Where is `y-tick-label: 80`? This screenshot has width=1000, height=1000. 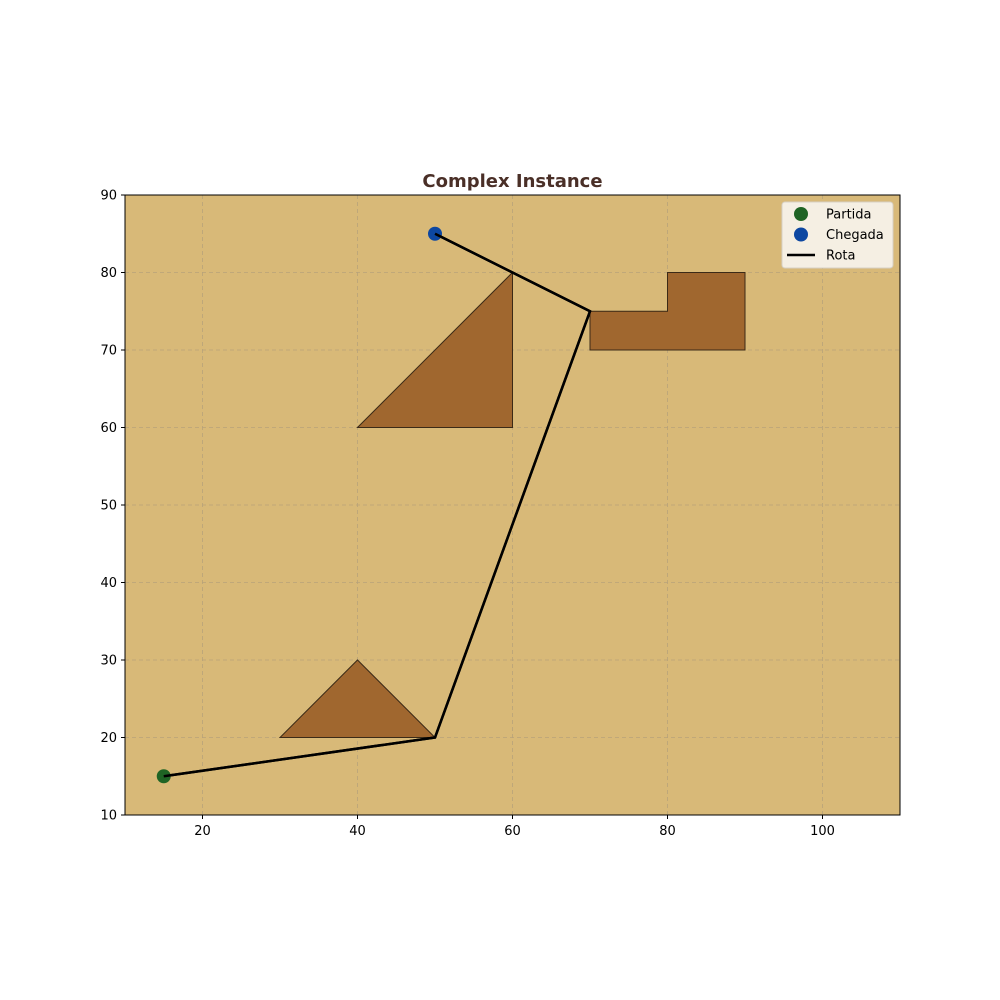
y-tick-label: 80 is located at coordinates (108, 273).